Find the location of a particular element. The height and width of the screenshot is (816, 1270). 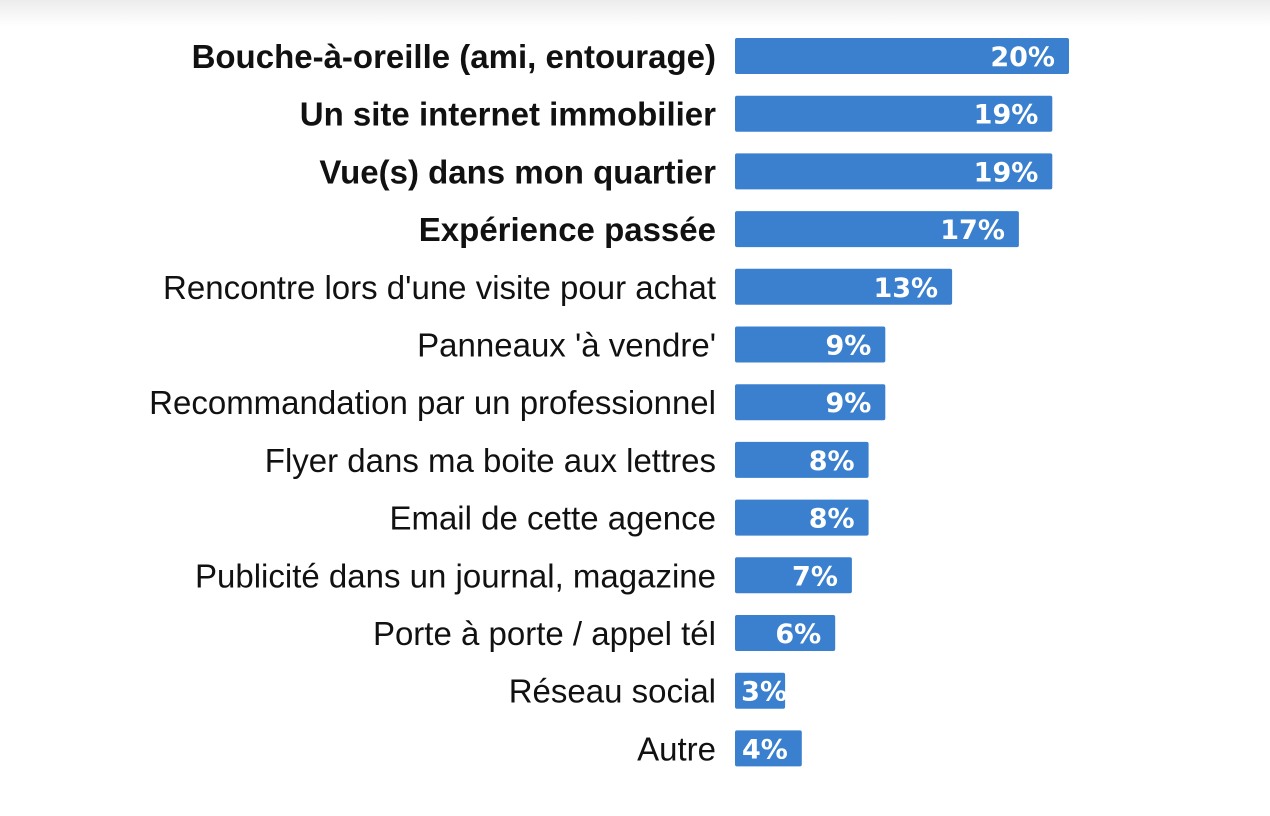

category-label: Flyer dans ma boite aux lettres is located at coordinates (490, 460).